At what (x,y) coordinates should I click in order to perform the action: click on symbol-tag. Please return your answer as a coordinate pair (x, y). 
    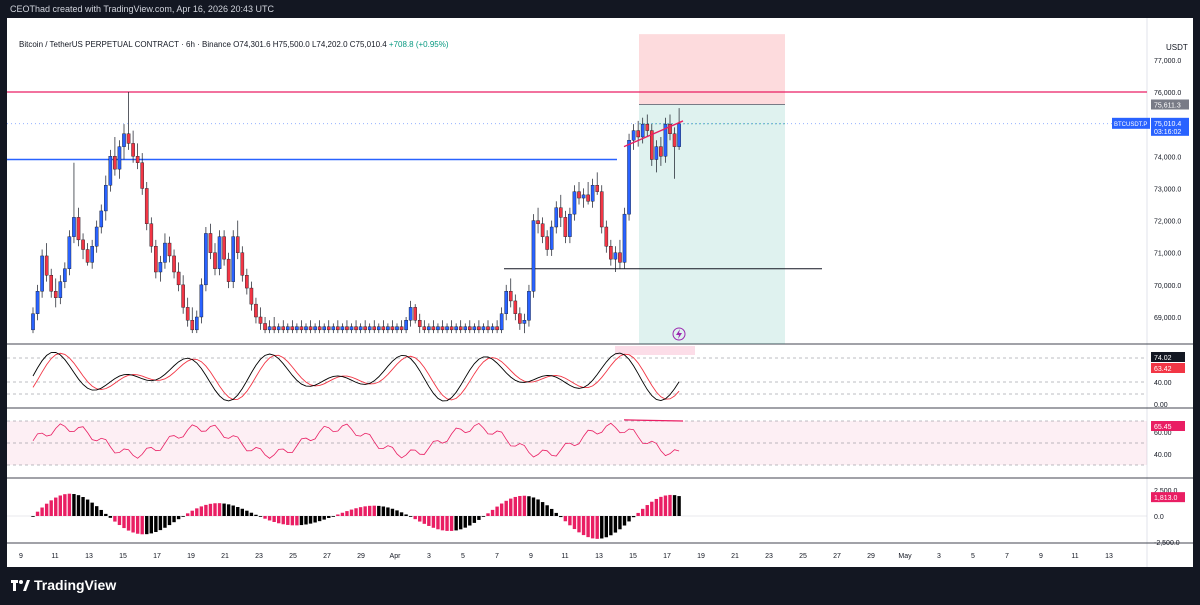
    Looking at the image, I should click on (1131, 123).